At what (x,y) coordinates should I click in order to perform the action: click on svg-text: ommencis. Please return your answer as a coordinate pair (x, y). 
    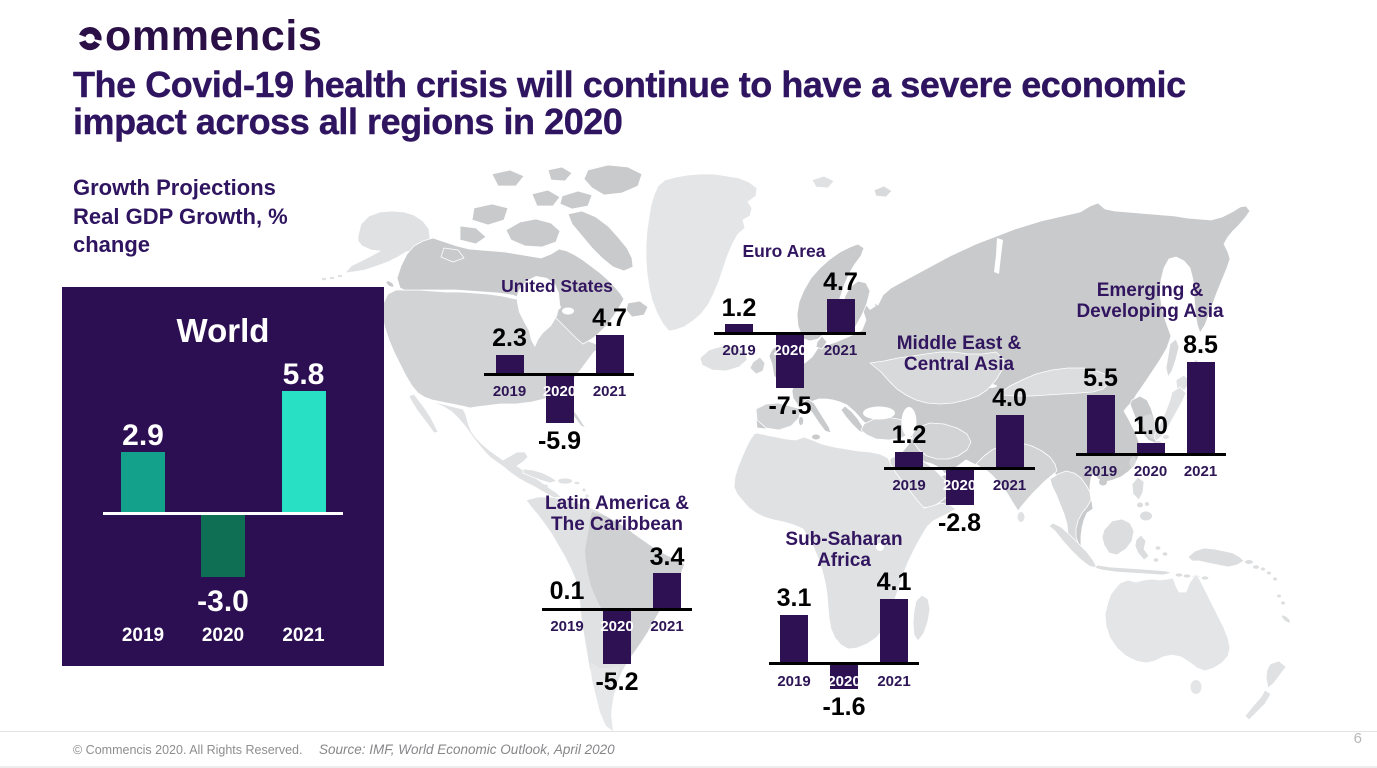
    Looking at the image, I should click on (214, 36).